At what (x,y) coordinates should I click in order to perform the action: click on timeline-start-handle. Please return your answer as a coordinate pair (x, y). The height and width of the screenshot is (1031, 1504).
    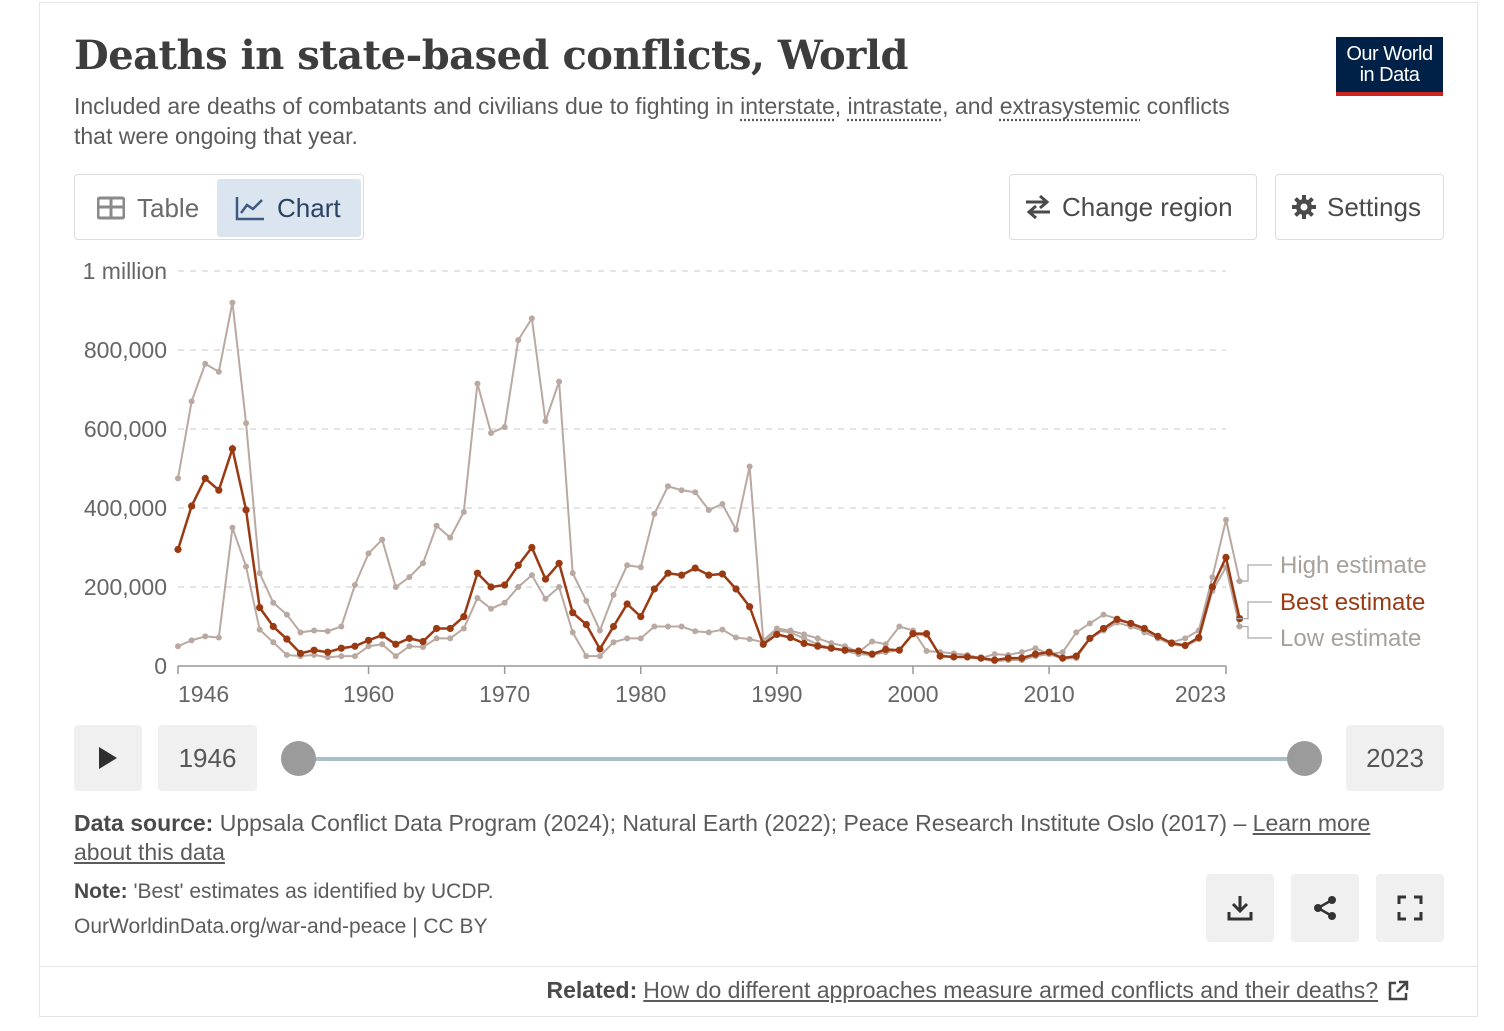
    Looking at the image, I should click on (298, 758).